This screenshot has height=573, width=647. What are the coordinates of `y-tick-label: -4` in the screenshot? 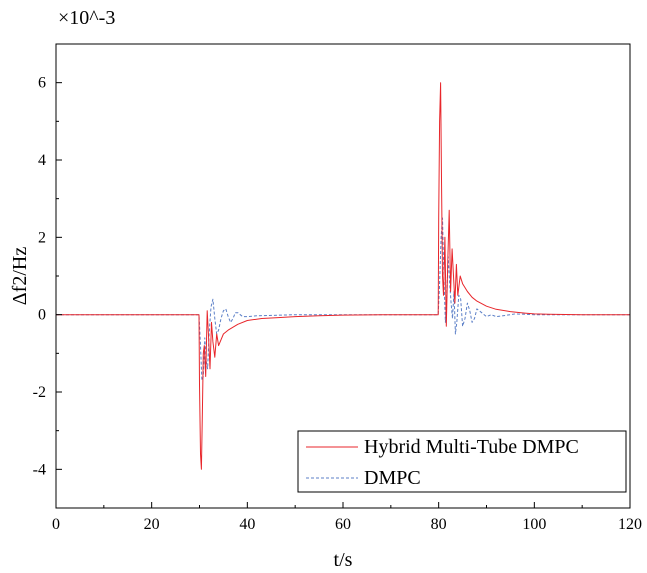 It's located at (39, 469).